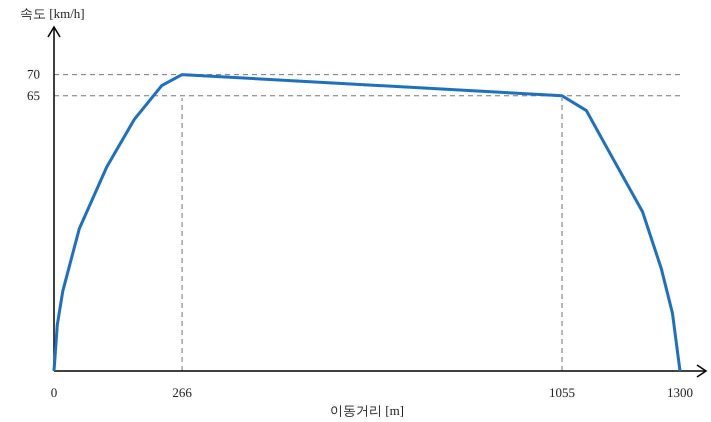 The height and width of the screenshot is (422, 711). Describe the element at coordinates (54, 392) in the screenshot. I see `x-tick: 0` at that location.